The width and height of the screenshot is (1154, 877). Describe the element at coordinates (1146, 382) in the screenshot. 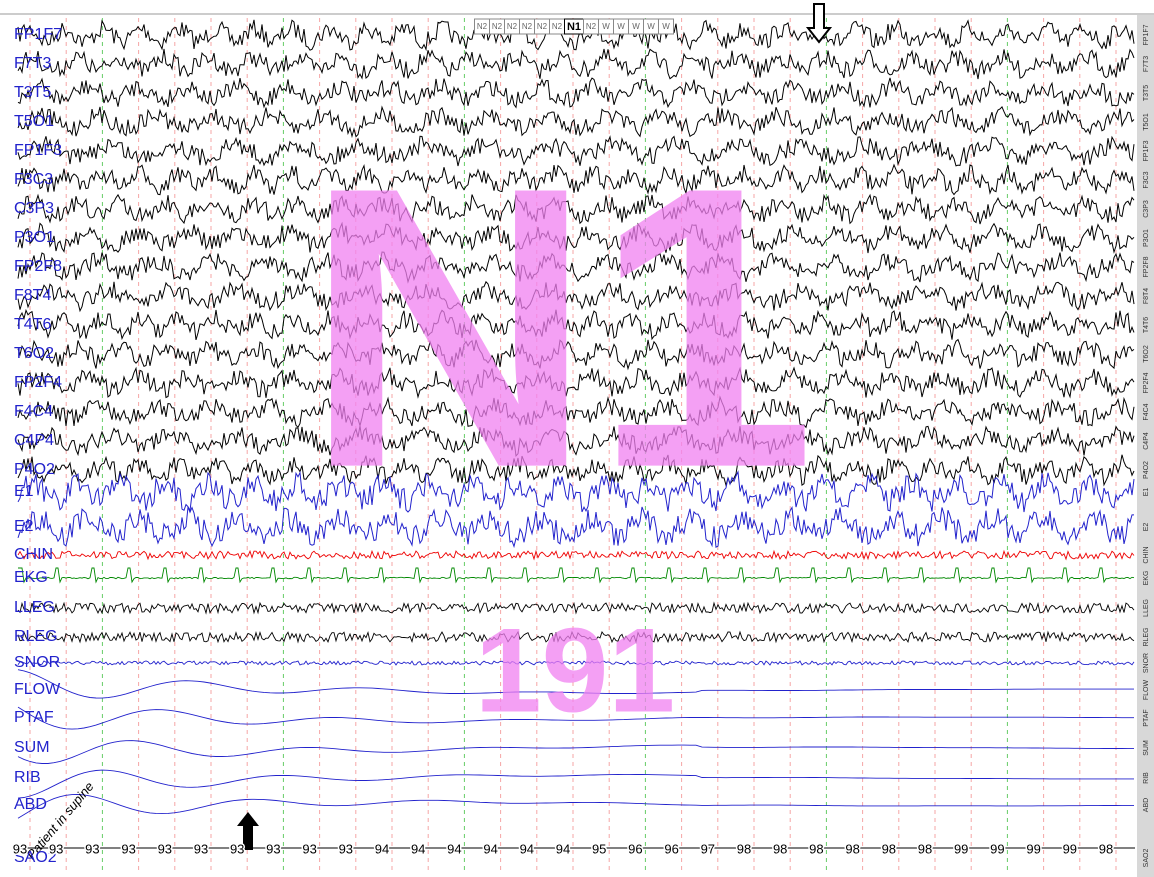

I see `channel-label-right: FP2F4` at that location.